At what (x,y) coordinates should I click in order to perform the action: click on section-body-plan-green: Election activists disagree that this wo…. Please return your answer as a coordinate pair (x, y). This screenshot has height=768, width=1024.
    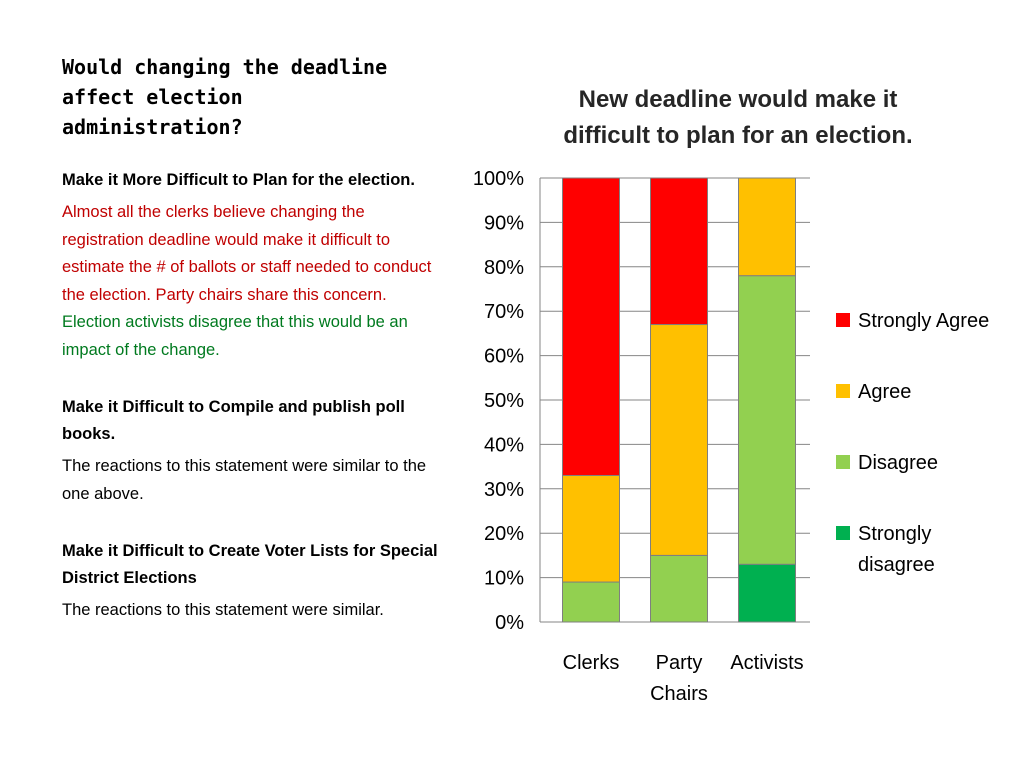
    Looking at the image, I should click on (235, 336).